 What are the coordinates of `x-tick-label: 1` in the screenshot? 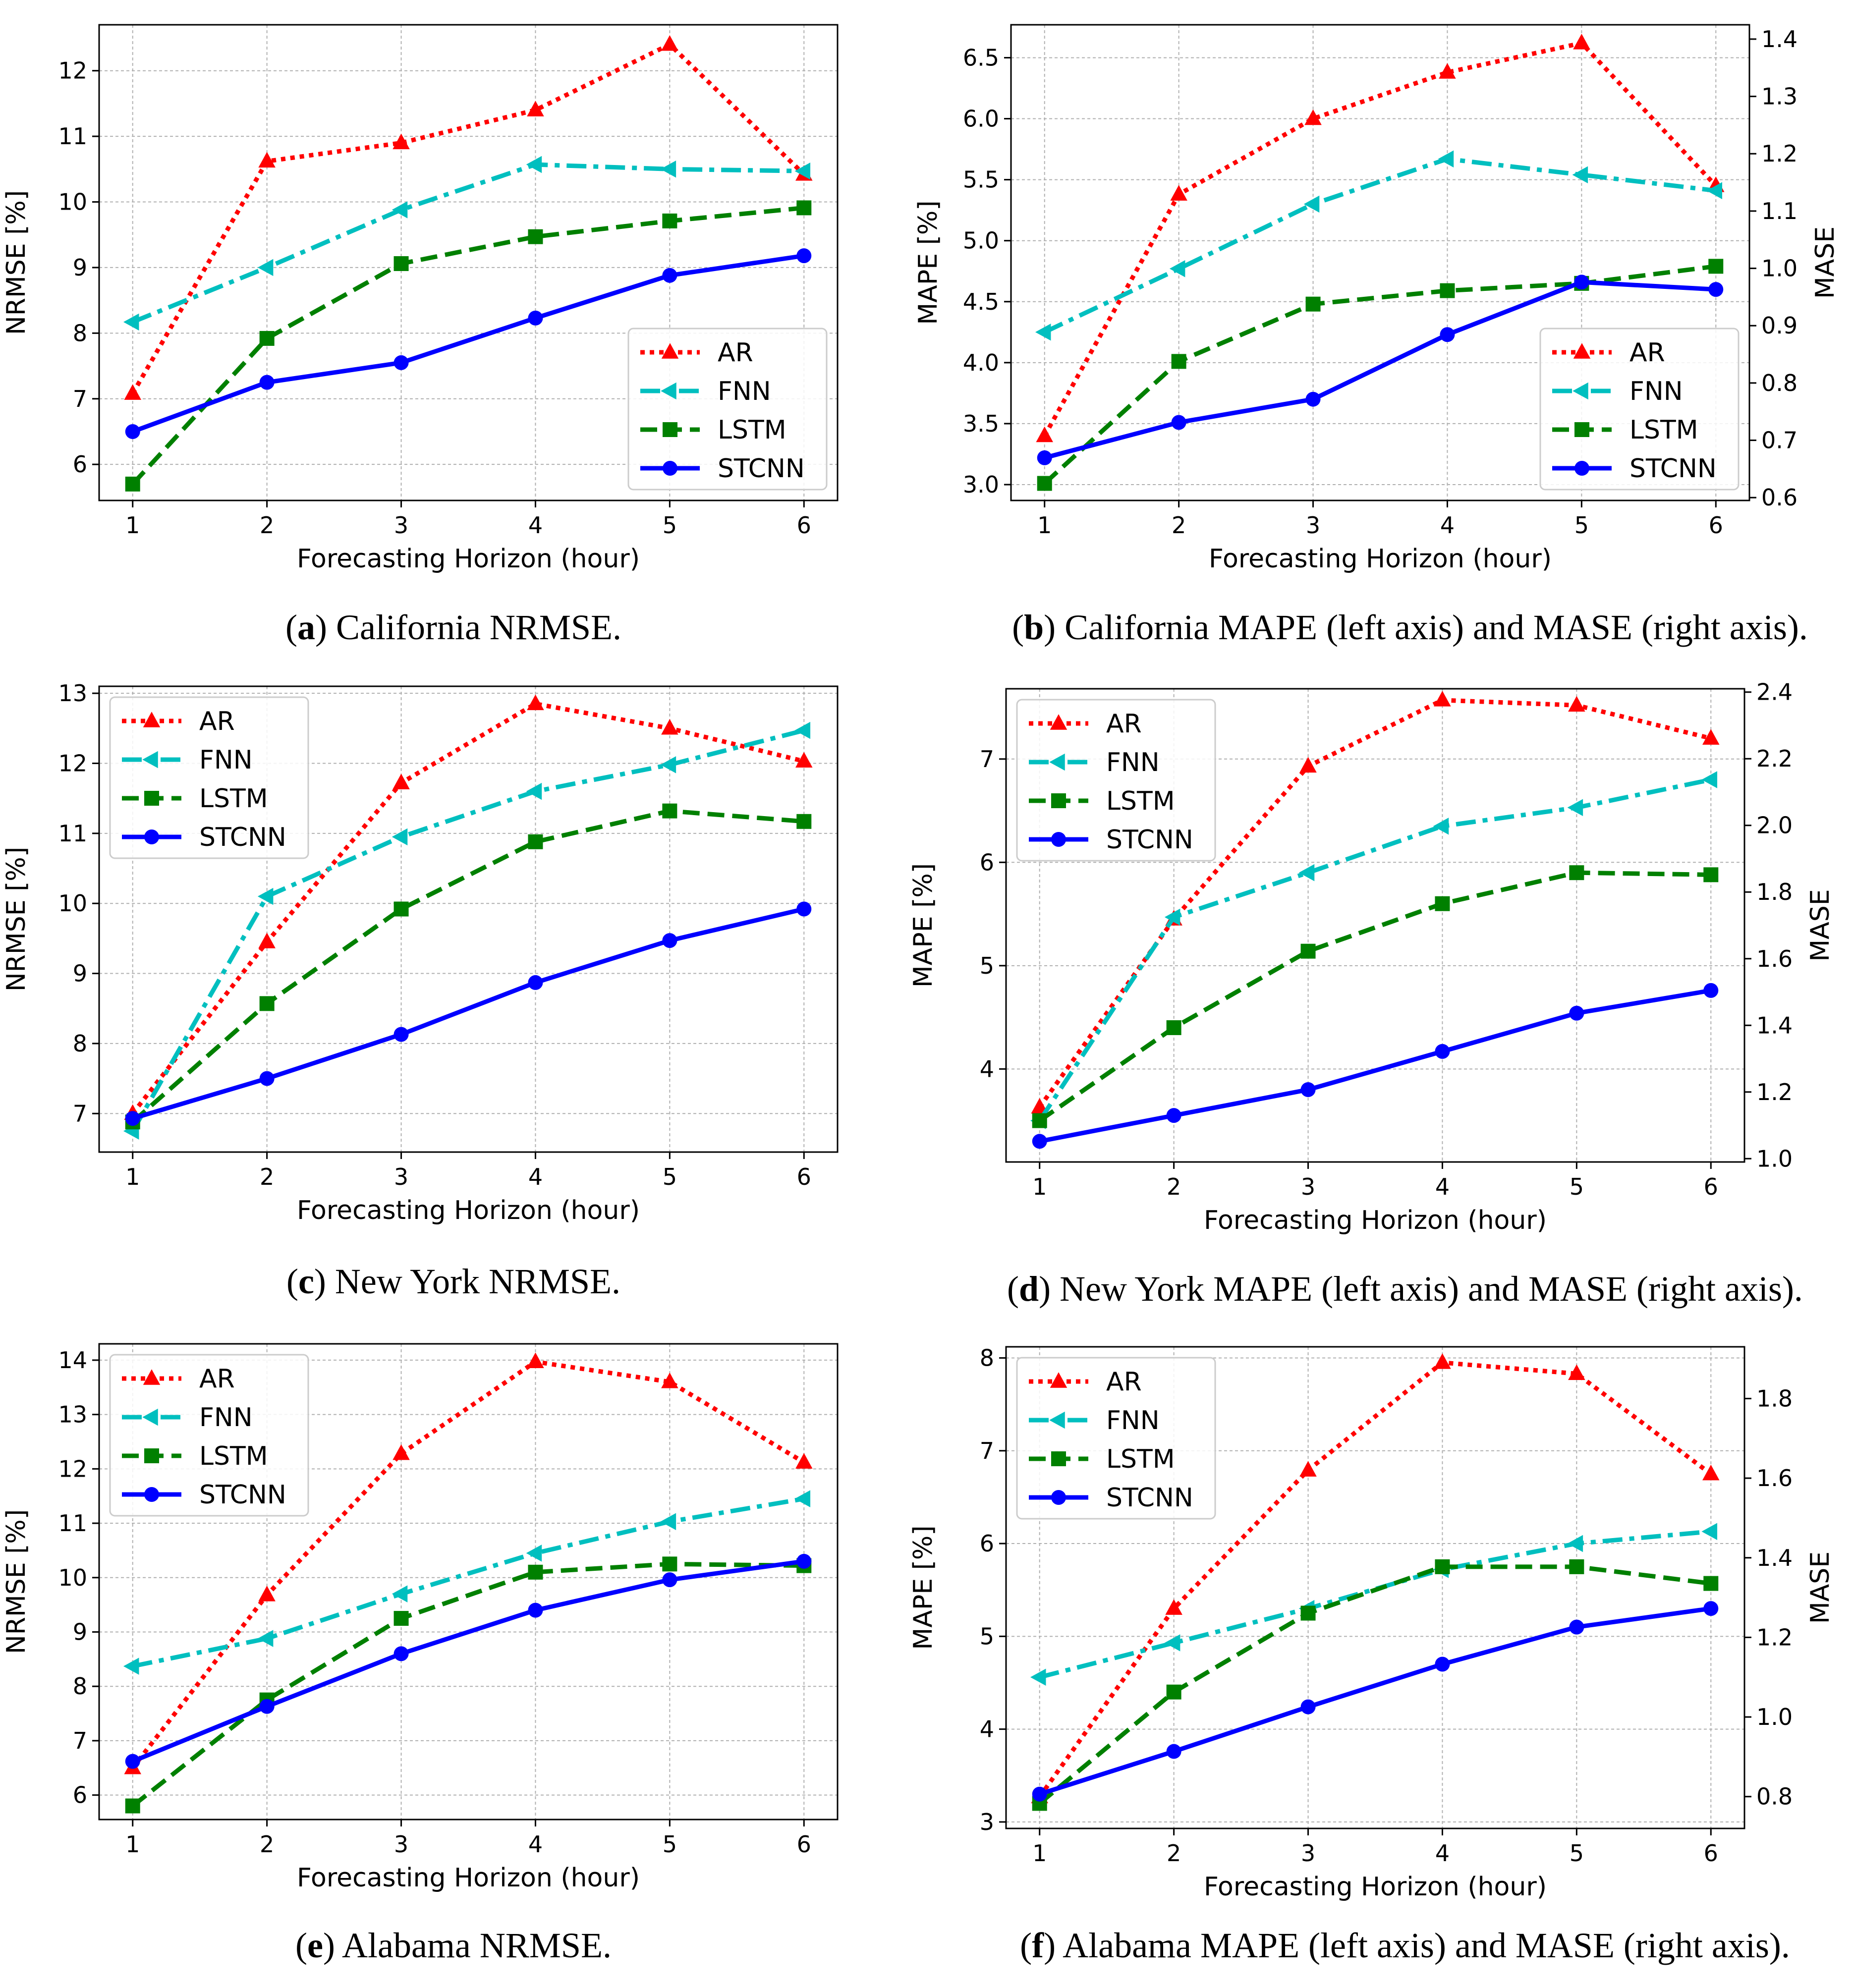 It's located at (132, 1844).